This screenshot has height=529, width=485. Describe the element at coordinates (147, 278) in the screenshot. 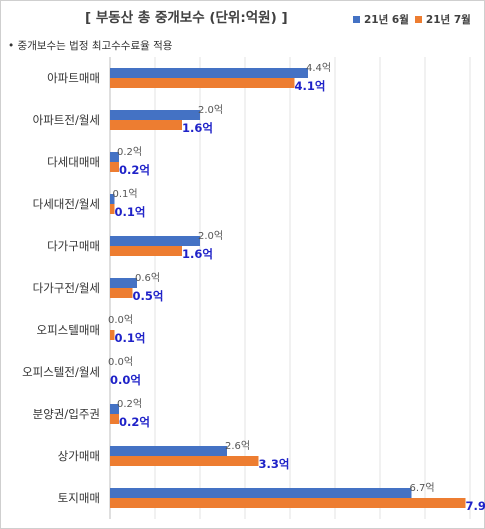

I see `data-label-june: 0.6억` at that location.